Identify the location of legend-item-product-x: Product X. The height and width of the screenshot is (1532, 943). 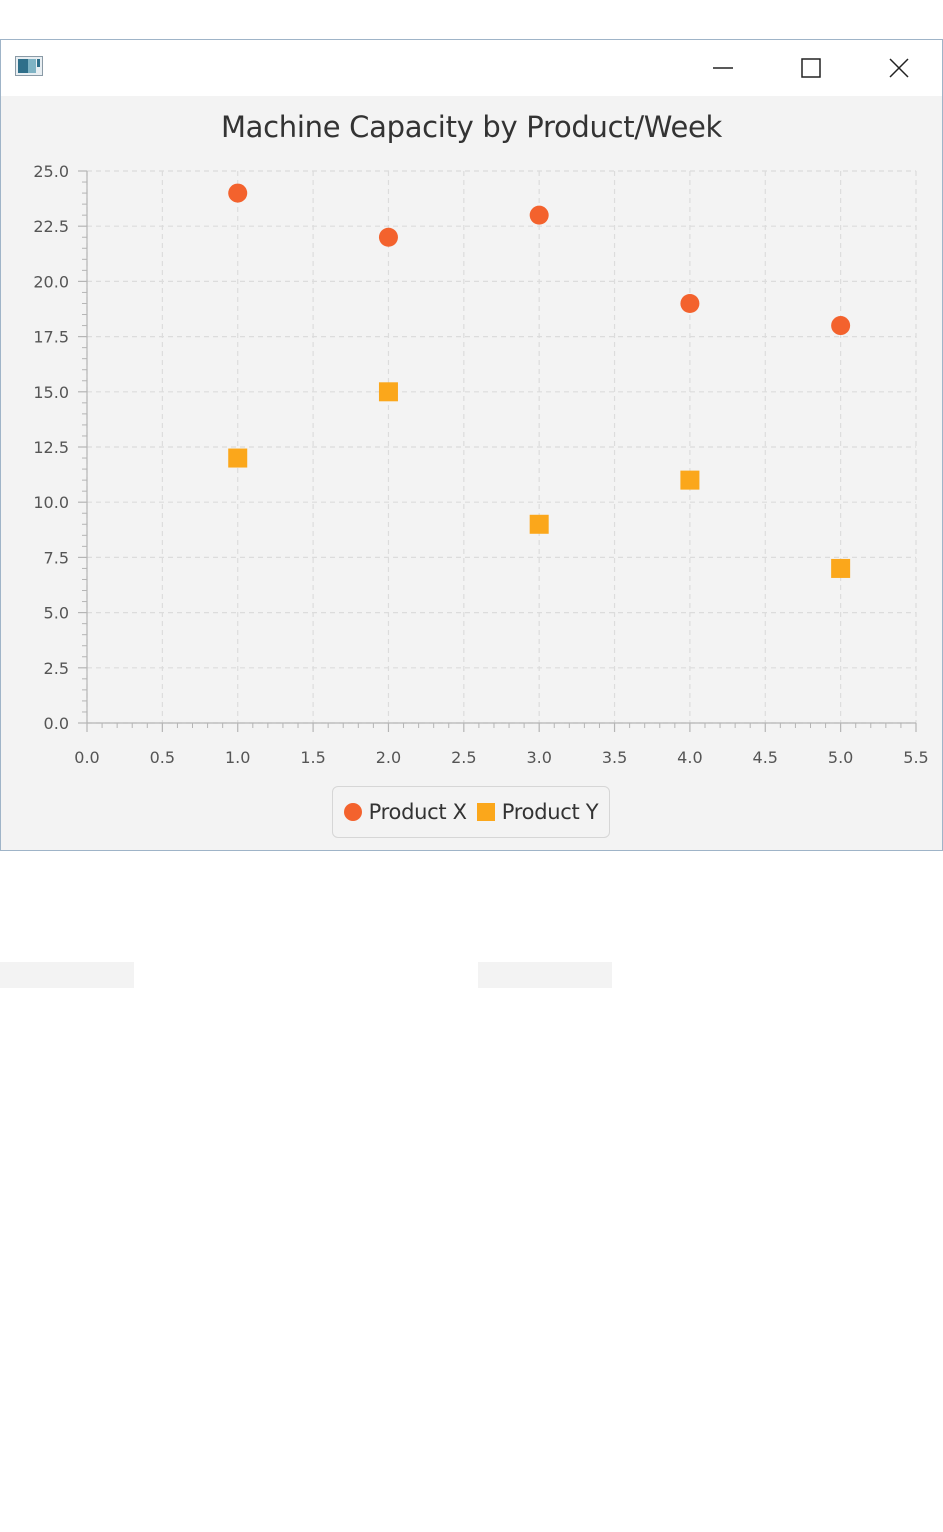
(405, 812).